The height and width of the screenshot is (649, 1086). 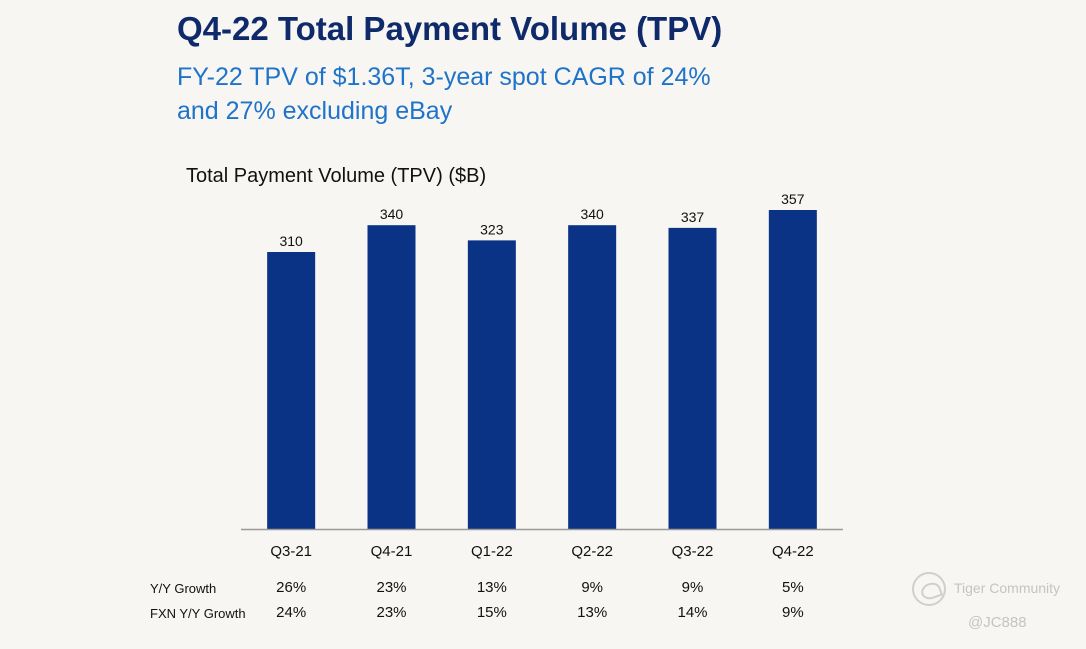 What do you see at coordinates (291, 551) in the screenshot?
I see `x-tick-q3-21: Q3-21` at bounding box center [291, 551].